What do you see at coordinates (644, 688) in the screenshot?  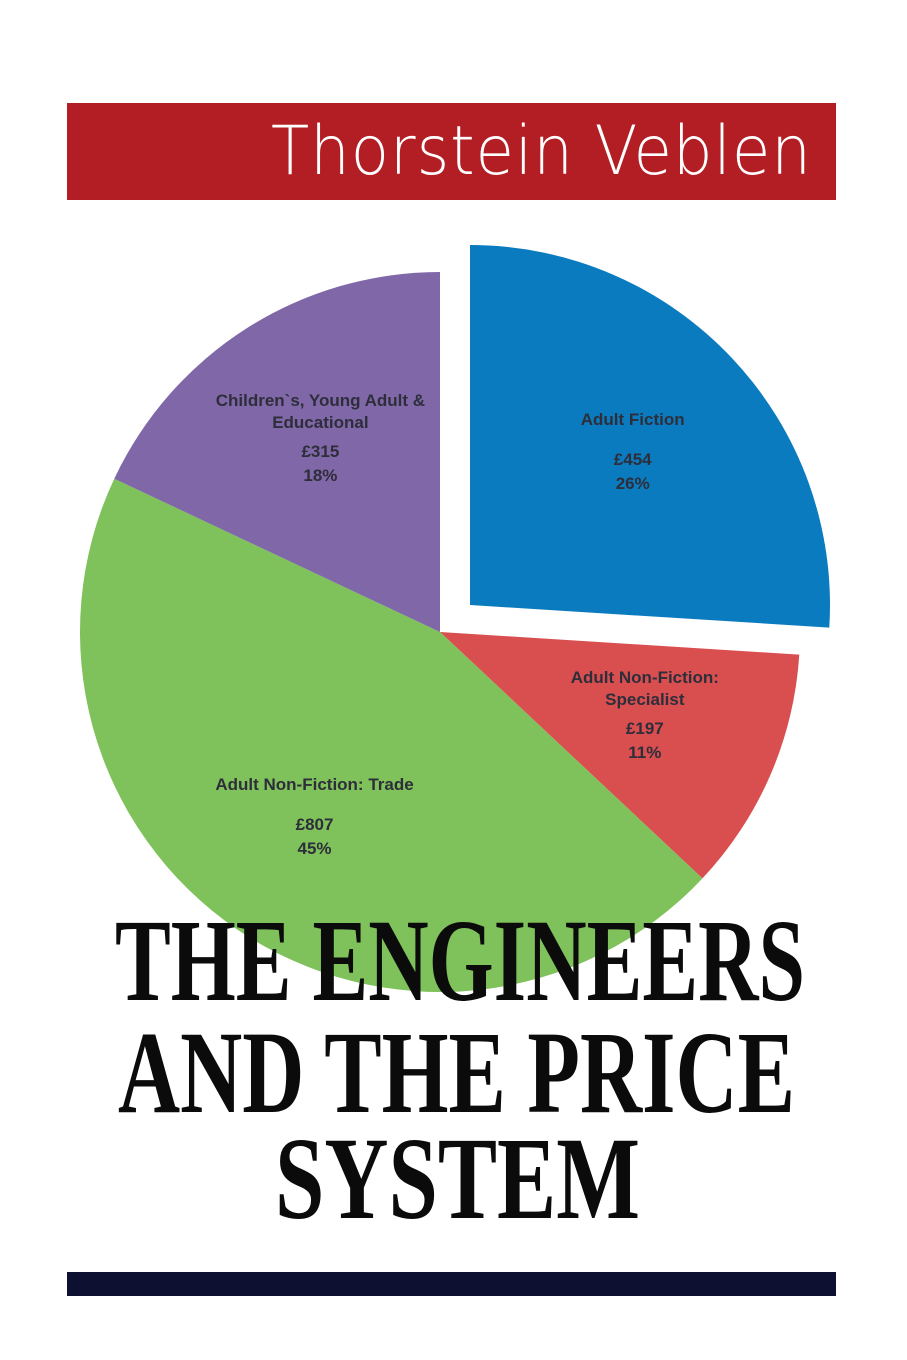 I see `slice-category: Adult Non-Fiction: Specialist` at bounding box center [644, 688].